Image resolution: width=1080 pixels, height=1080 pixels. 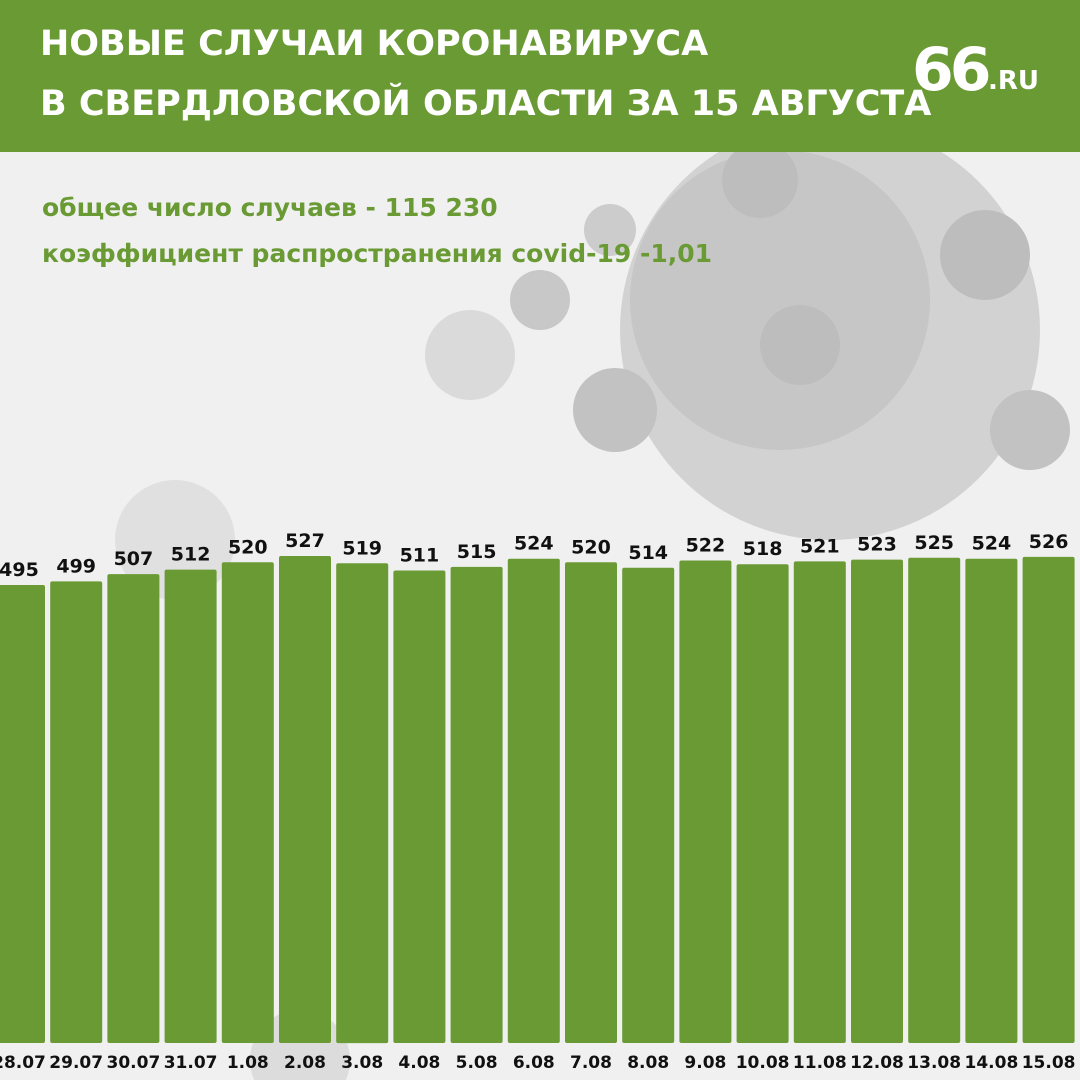 What do you see at coordinates (374, 44) in the screenshot?
I see `title-line-1: НОВЫЕ СЛУЧАИ КОРОНАВИРУСА` at bounding box center [374, 44].